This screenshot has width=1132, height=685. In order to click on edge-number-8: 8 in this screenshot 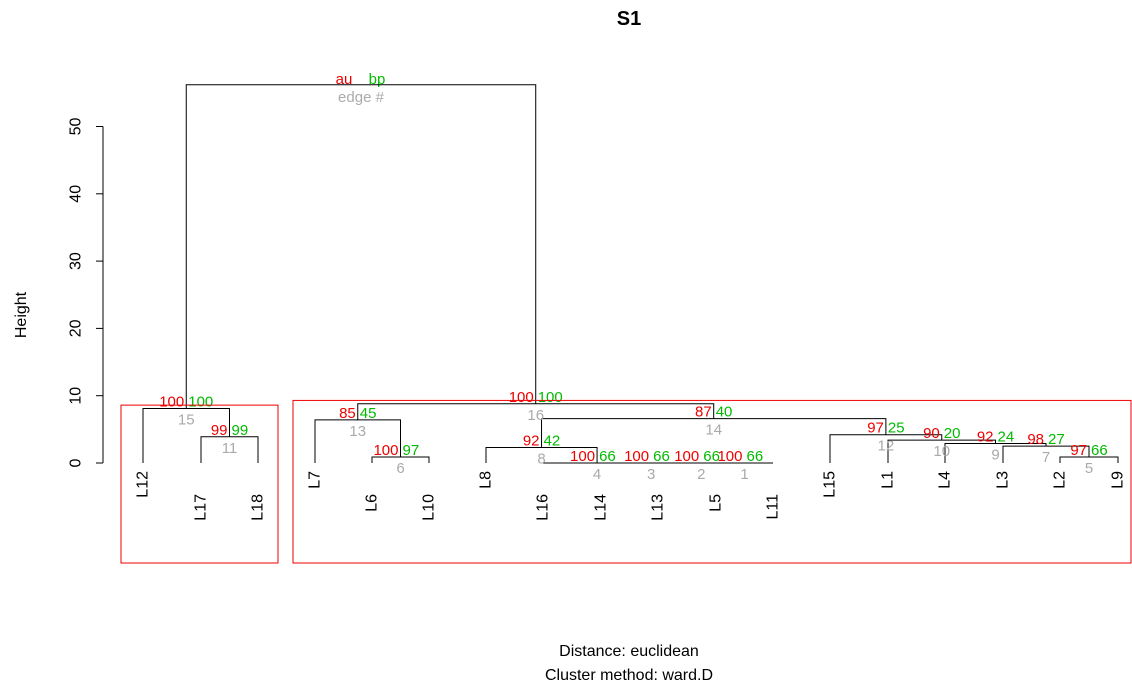, I will do `click(541, 459)`.